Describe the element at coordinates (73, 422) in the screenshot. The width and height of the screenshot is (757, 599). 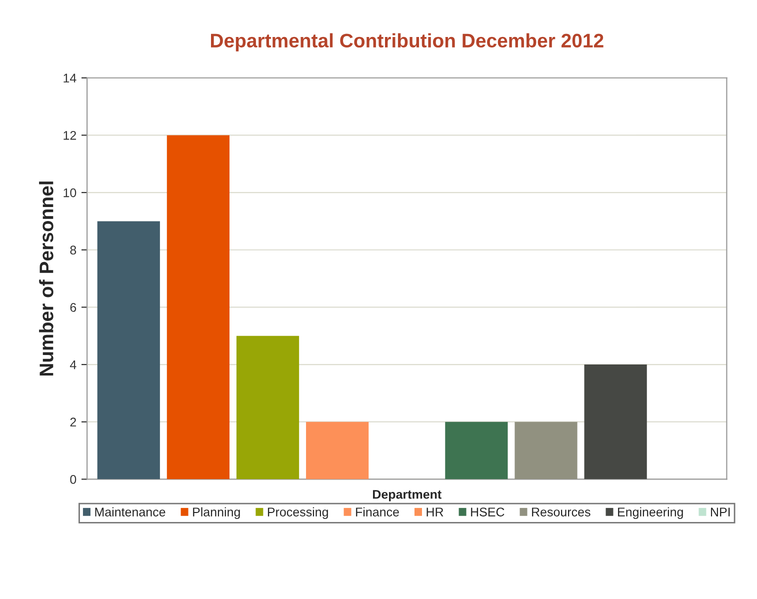
I see `y-tick-label: 2` at that location.